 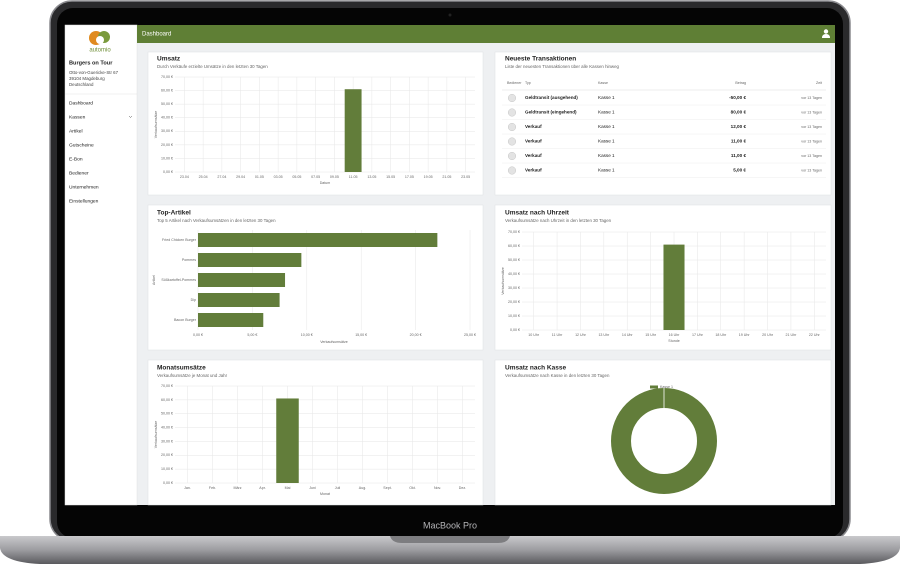 What do you see at coordinates (77, 117) in the screenshot?
I see `menu-item: Kassen` at bounding box center [77, 117].